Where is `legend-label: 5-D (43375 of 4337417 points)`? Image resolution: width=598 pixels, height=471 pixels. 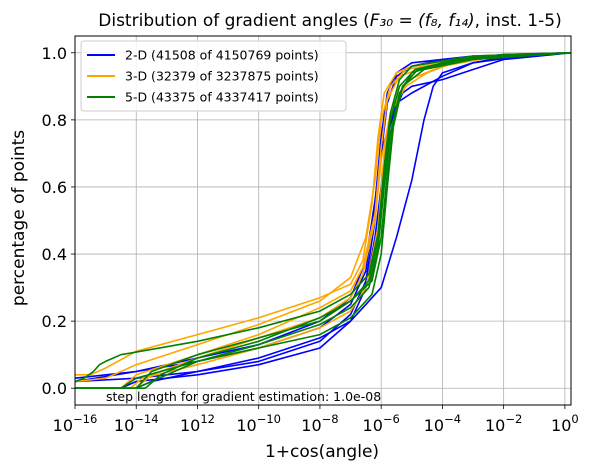
legend-label: 5-D (43375 of 4337417 points) is located at coordinates (222, 97).